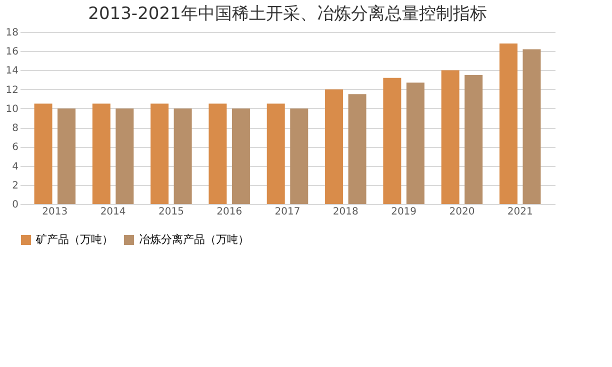 Image resolution: width=612 pixels, height=367 pixels. I want to click on chart-title: 2013-2021年中国稀土开采、冶炼分离总量控制指标, so click(287, 14).